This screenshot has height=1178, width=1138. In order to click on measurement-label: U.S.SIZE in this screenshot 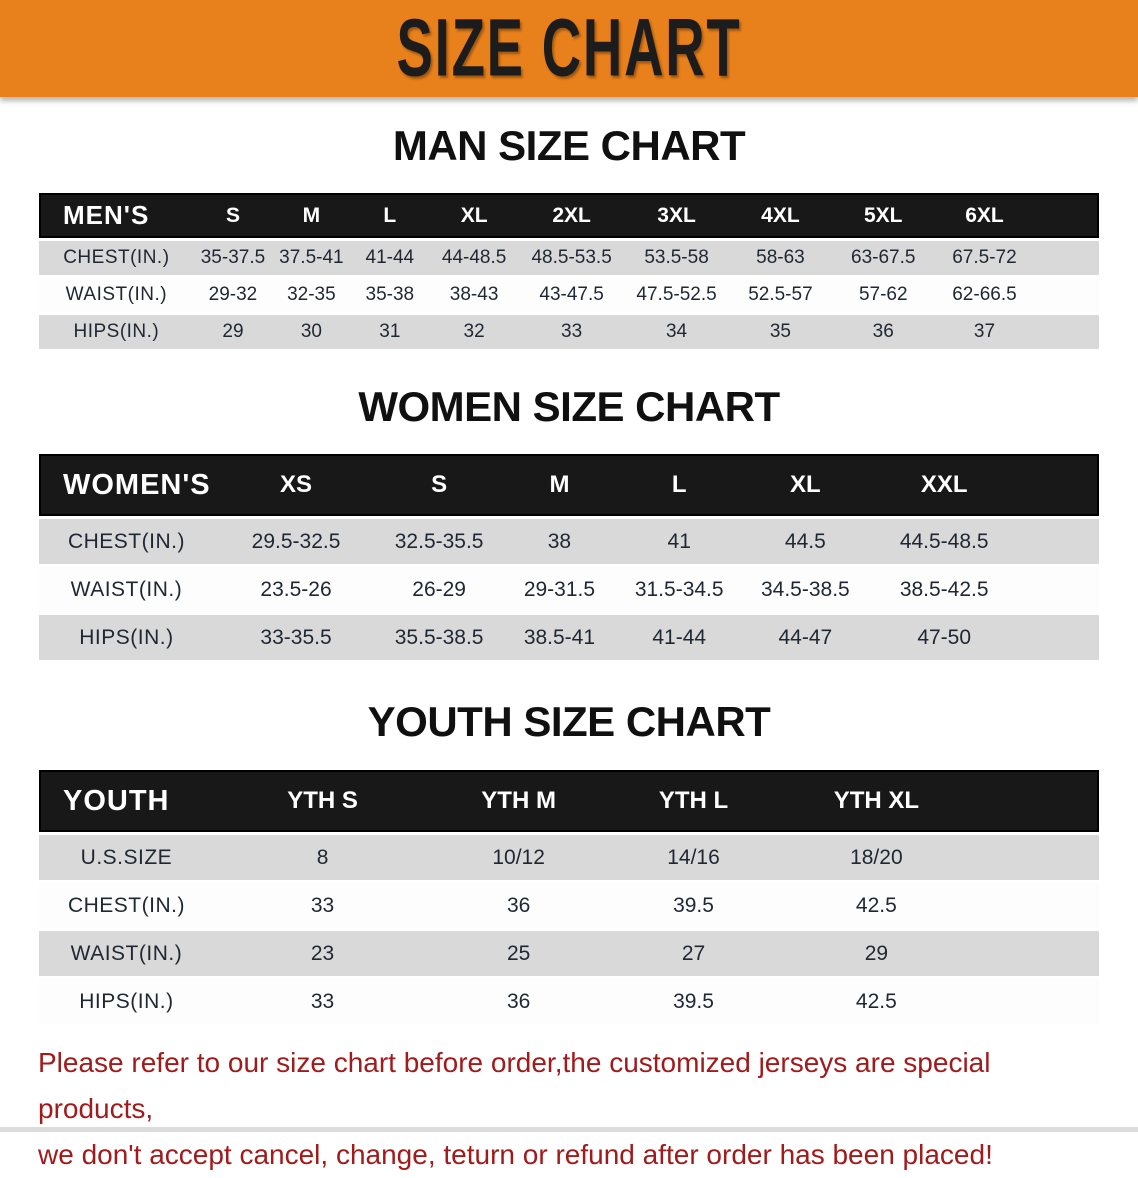, I will do `click(126, 857)`.